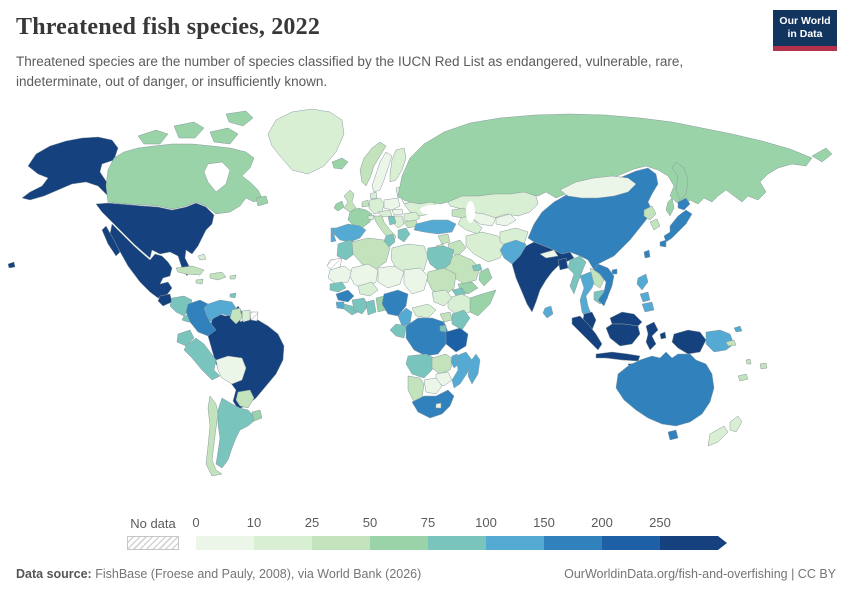 Image resolution: width=850 pixels, height=600 pixels. I want to click on country-indonesia-maluku, so click(663, 335).